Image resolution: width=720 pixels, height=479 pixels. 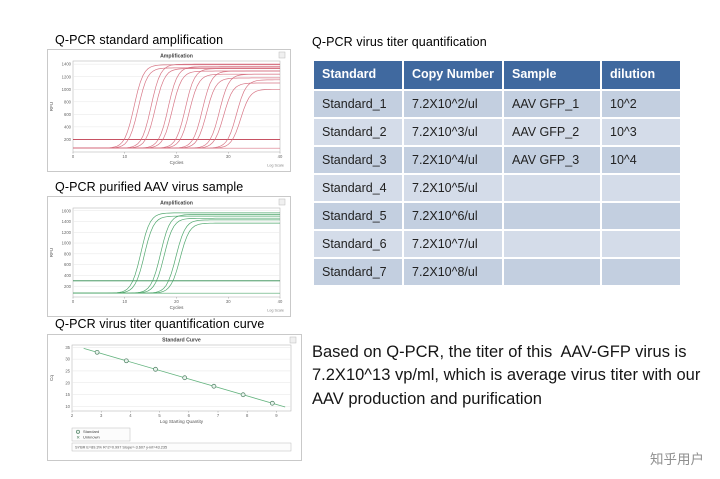 What do you see at coordinates (67, 394) in the screenshot?
I see `svg-text: 15` at bounding box center [67, 394].